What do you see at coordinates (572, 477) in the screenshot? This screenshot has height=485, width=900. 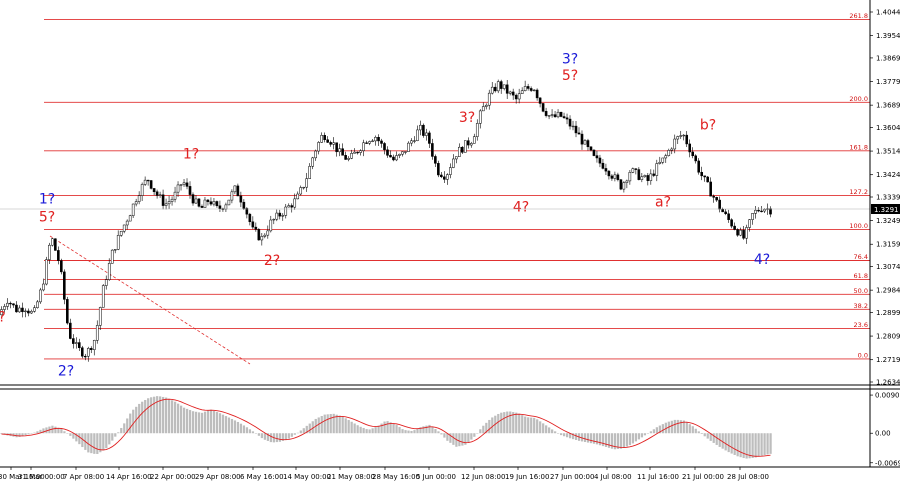 I see `time-tick-label: 27 Jun 00:00` at bounding box center [572, 477].